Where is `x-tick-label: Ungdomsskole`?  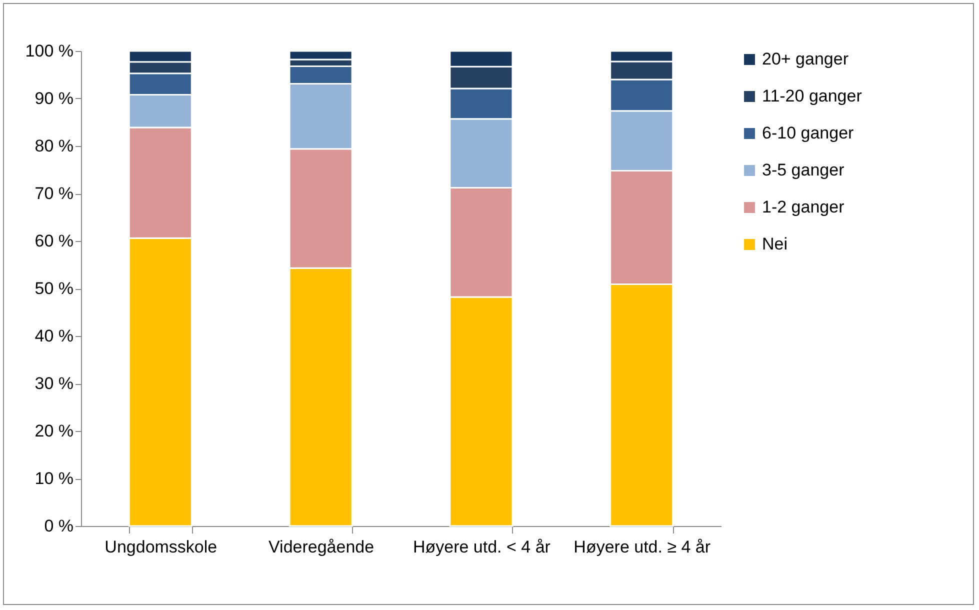
x-tick-label: Ungdomsskole is located at coordinates (161, 547).